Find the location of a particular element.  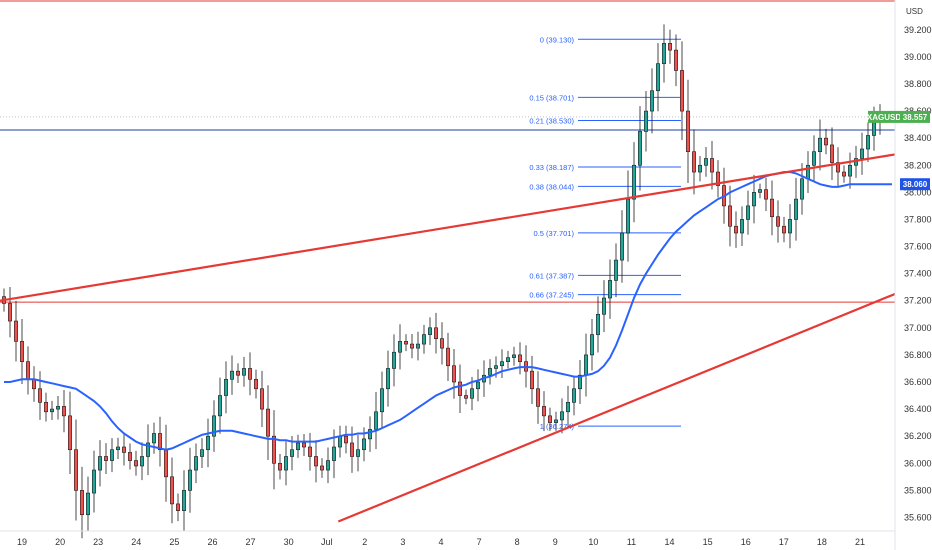

time-tick-label: 10 is located at coordinates (593, 542).